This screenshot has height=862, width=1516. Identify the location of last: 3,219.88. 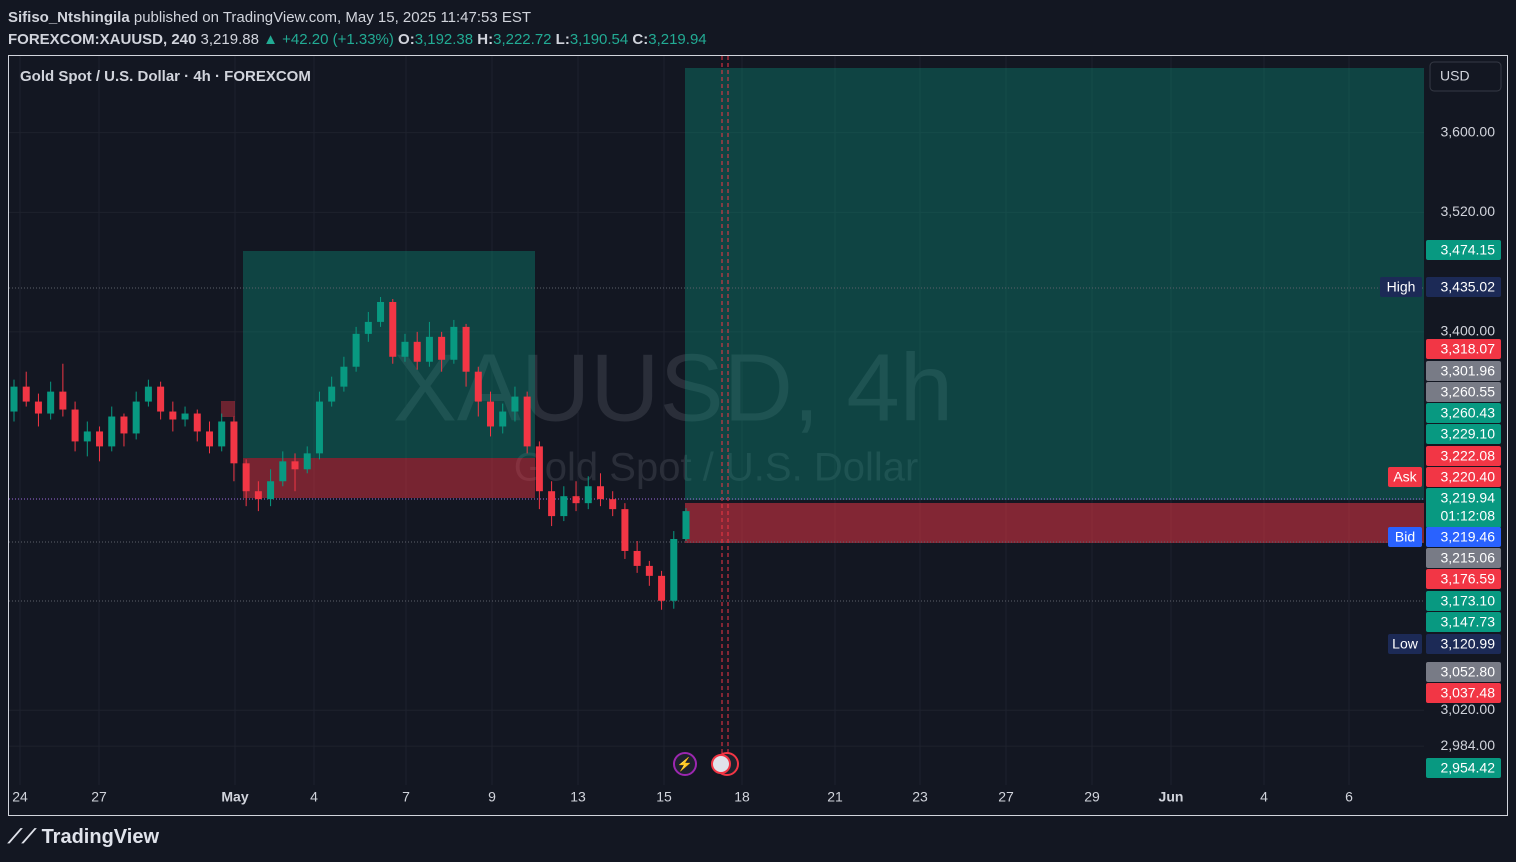
(229, 39).